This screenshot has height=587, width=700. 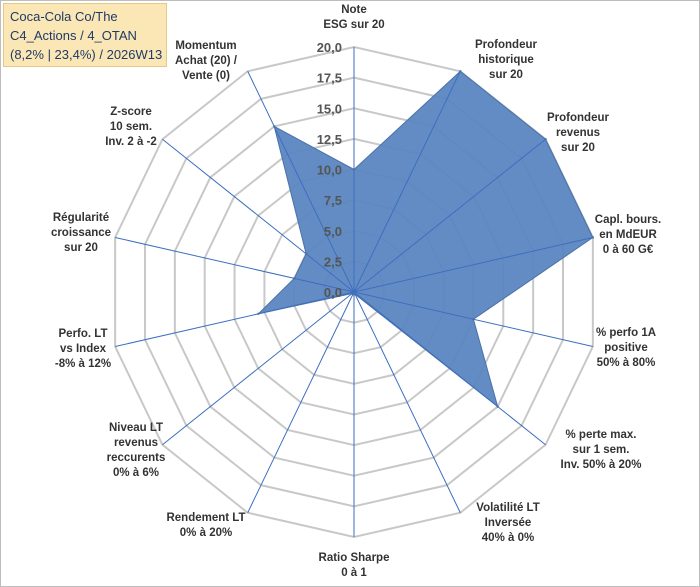 What do you see at coordinates (131, 142) in the screenshot?
I see `axis-label-line: Inv. 2 à -2` at bounding box center [131, 142].